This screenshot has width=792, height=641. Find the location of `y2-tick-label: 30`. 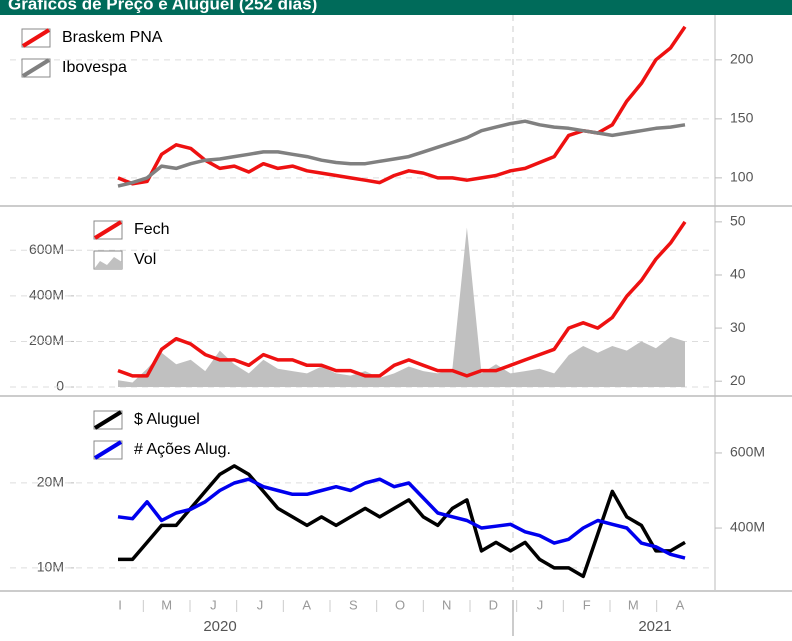

y2-tick-label: 30 is located at coordinates (738, 327).